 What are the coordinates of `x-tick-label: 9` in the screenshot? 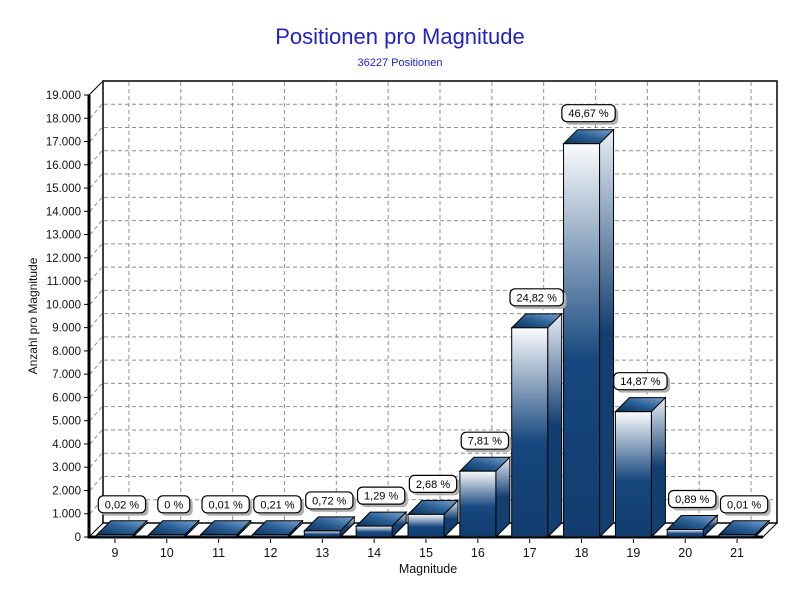 It's located at (114, 553).